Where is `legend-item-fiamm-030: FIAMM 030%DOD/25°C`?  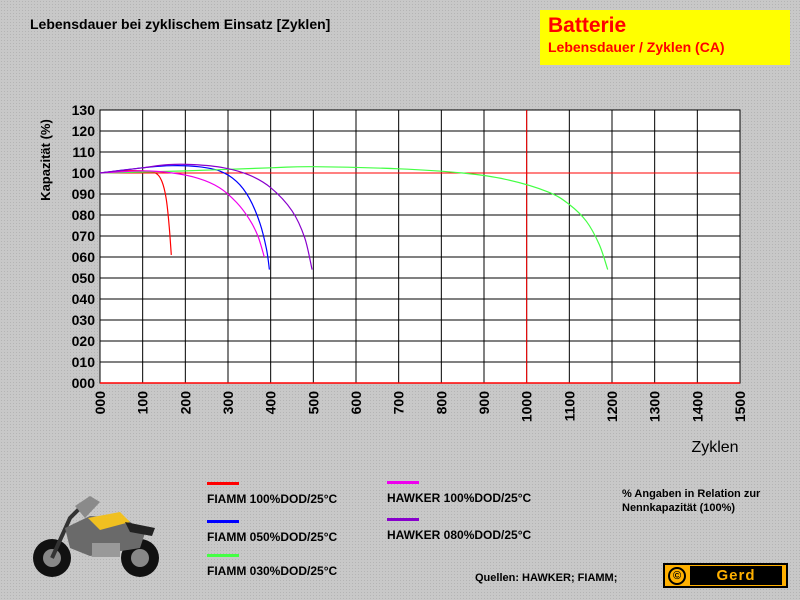
legend-item-fiamm-030: FIAMM 030%DOD/25°C is located at coordinates (272, 566).